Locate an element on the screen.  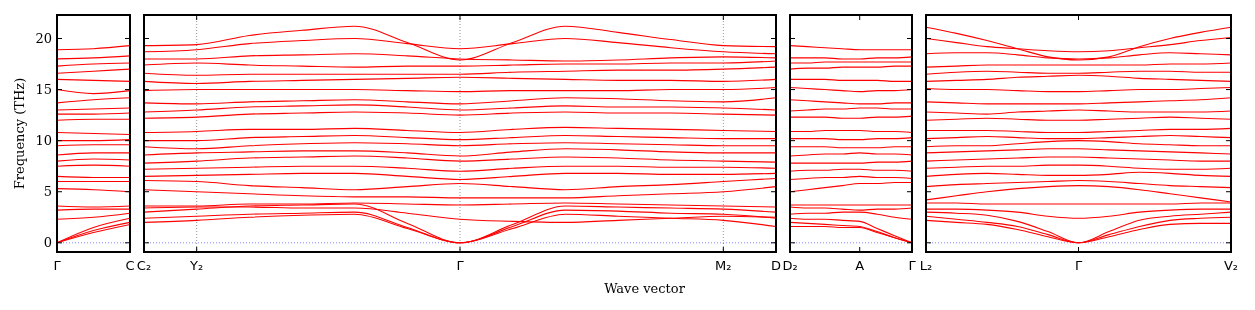
x-tick-label: L₂ is located at coordinates (926, 265).